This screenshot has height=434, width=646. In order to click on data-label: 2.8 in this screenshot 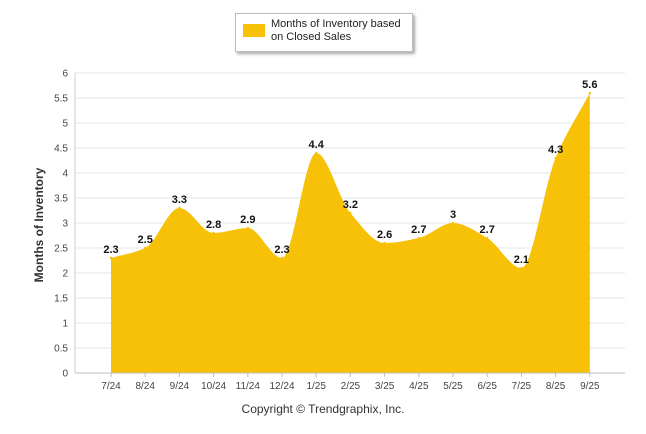, I will do `click(213, 225)`.